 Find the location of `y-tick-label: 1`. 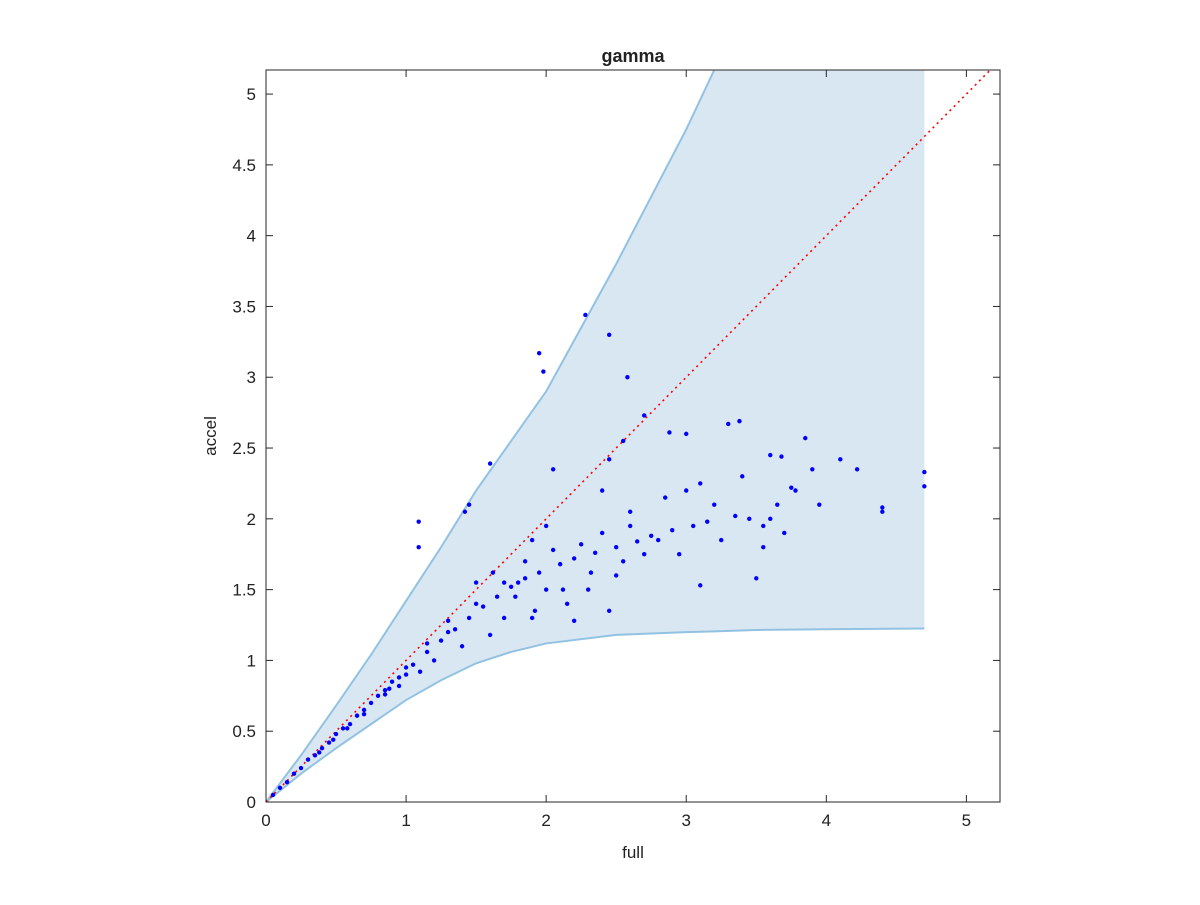

y-tick-label: 1 is located at coordinates (251, 660).